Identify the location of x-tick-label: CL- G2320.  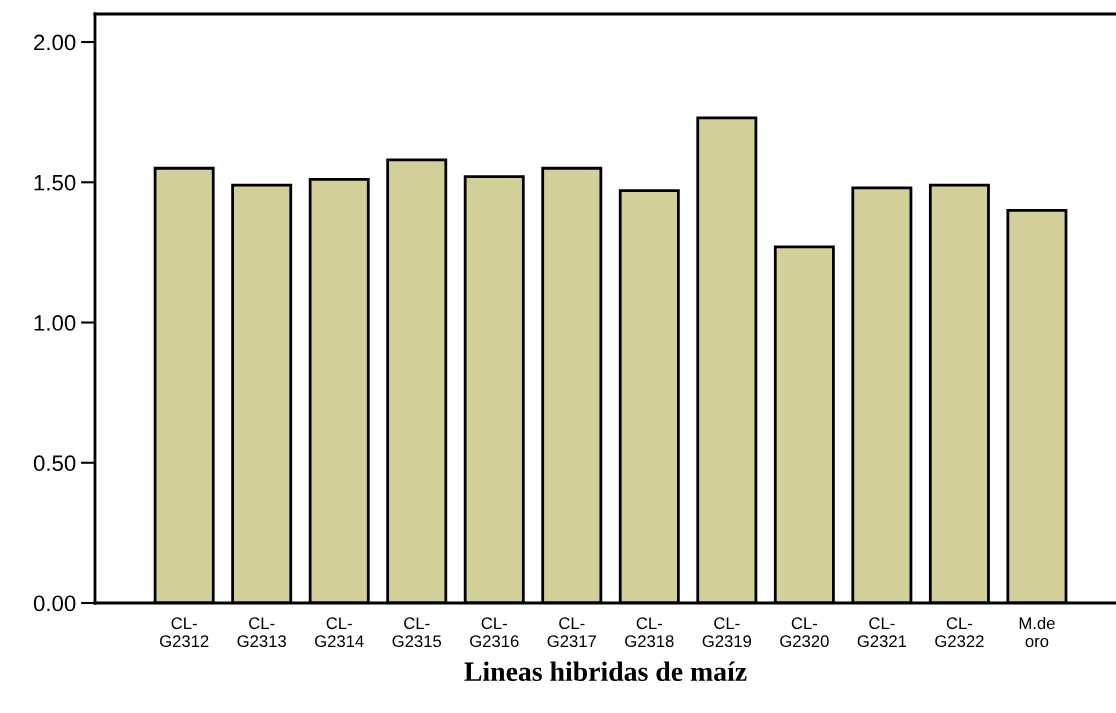
(804, 632).